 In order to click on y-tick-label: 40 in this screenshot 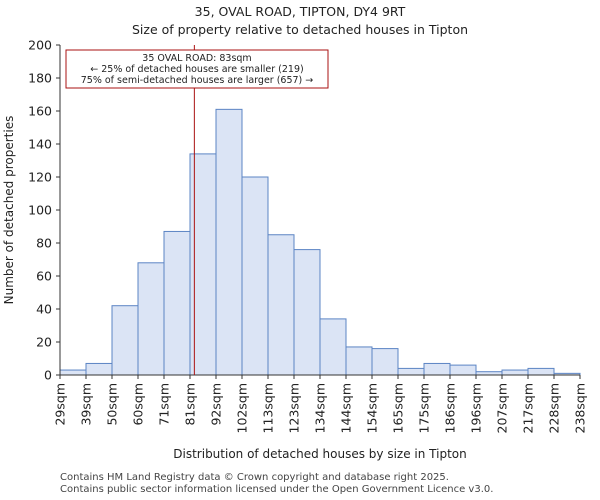, I will do `click(44, 309)`.